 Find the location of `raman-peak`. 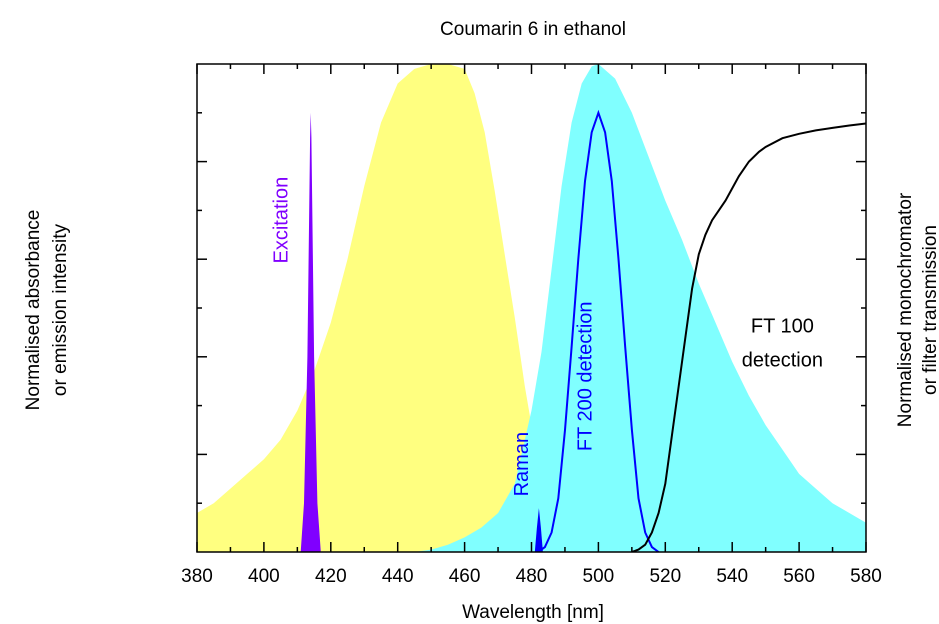

raman-peak is located at coordinates (538, 530).